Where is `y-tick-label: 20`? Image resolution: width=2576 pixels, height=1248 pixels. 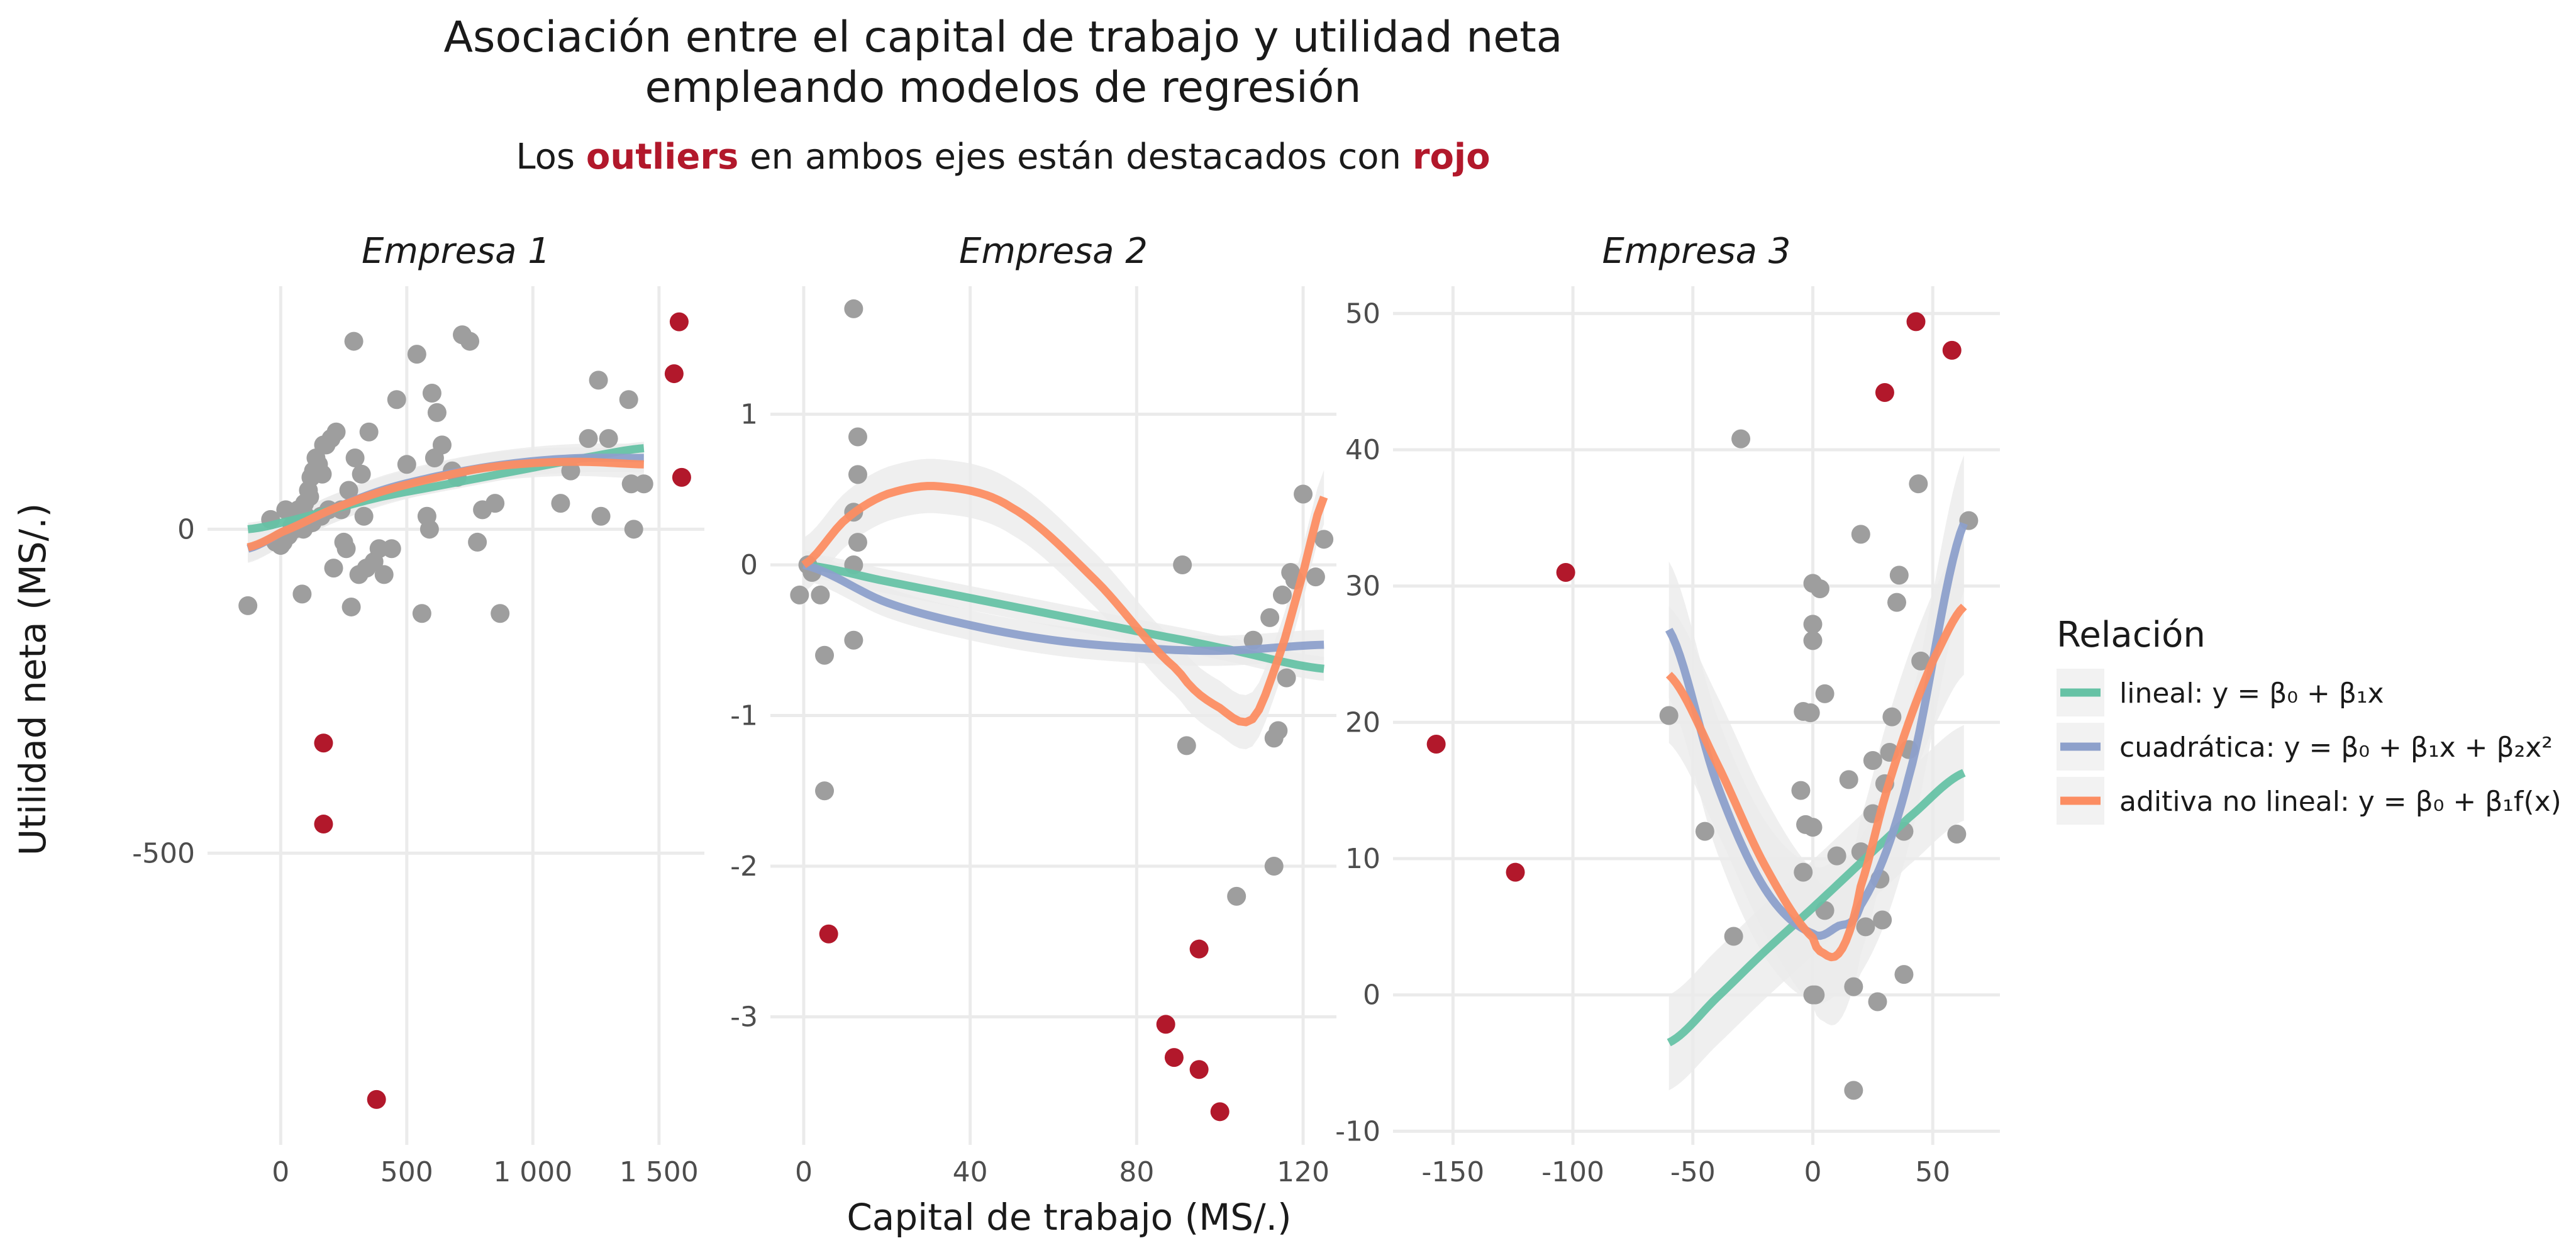 y-tick-label: 20 is located at coordinates (1362, 722).